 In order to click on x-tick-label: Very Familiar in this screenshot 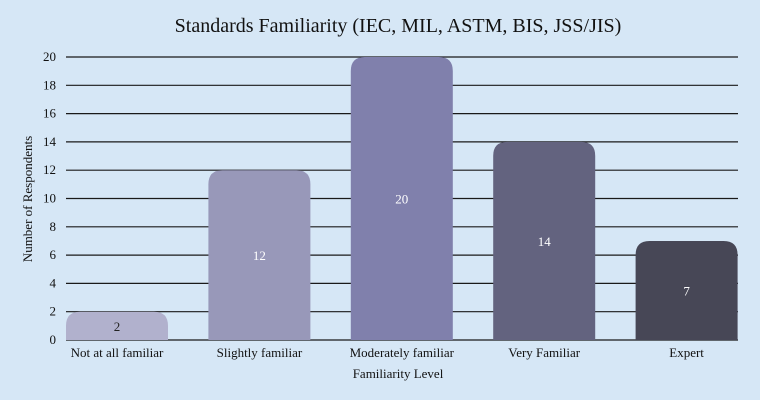, I will do `click(544, 352)`.